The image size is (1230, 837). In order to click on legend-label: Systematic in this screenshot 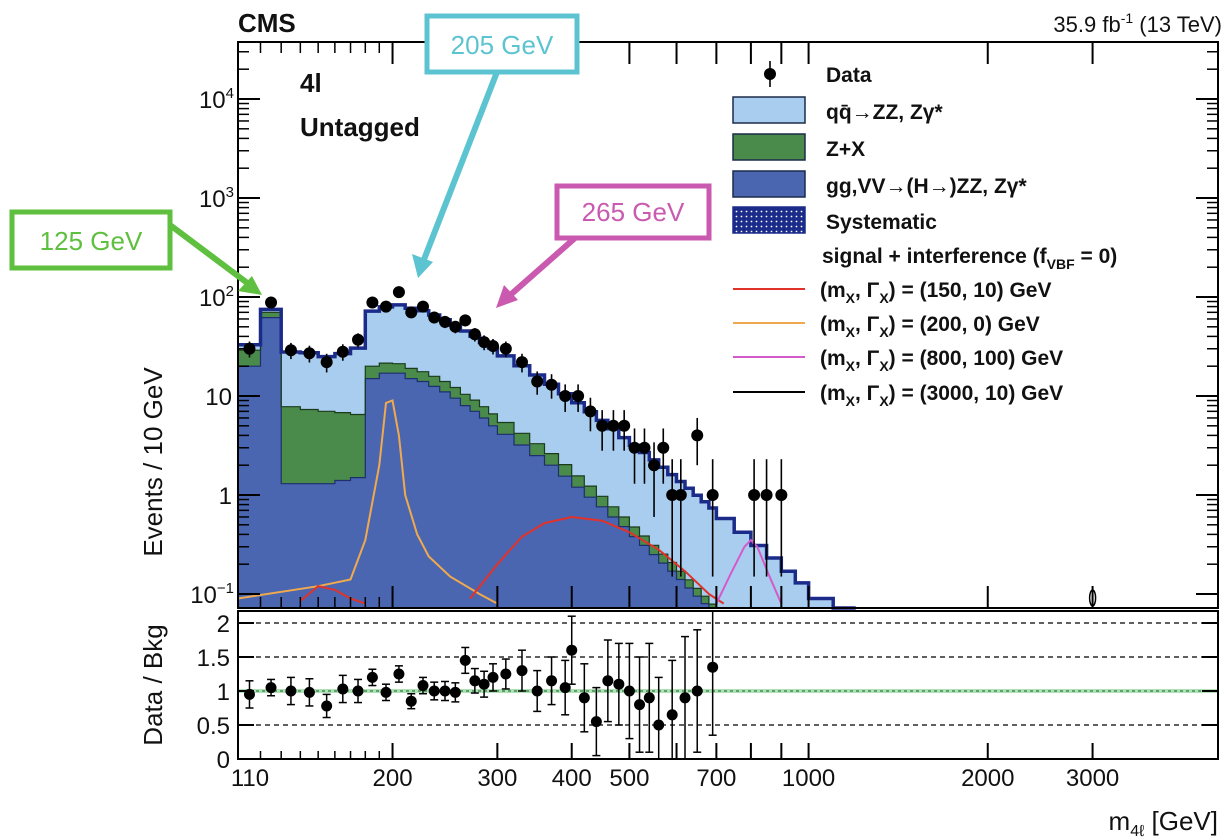, I will do `click(881, 222)`.